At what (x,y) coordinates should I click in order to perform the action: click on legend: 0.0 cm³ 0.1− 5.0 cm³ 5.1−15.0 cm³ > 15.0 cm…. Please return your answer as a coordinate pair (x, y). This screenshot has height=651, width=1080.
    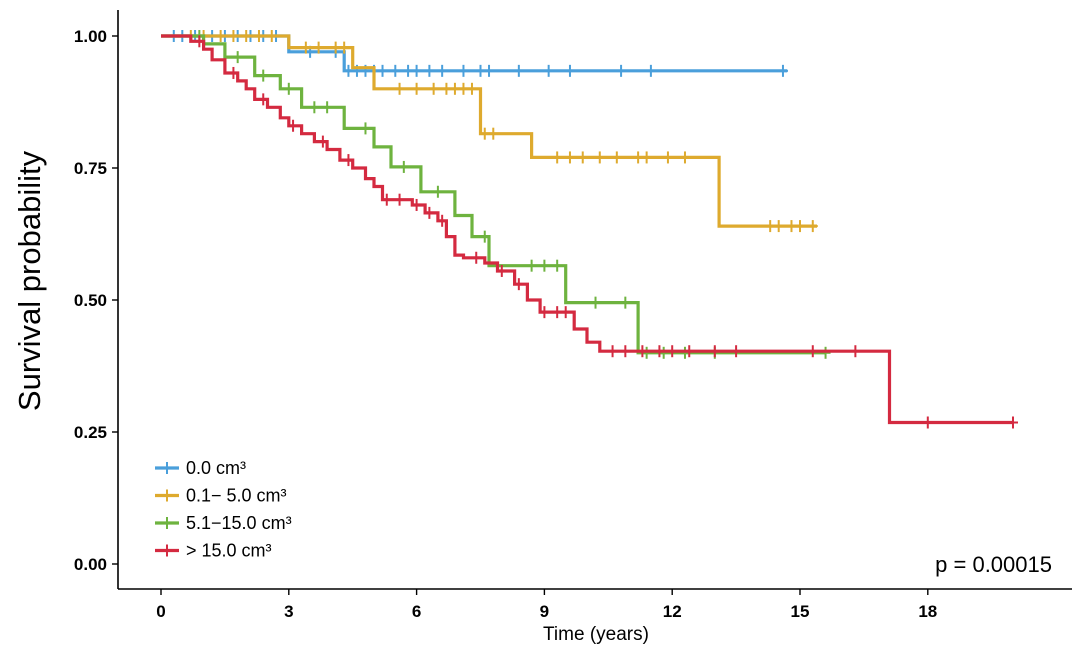
    Looking at the image, I should click on (223, 509).